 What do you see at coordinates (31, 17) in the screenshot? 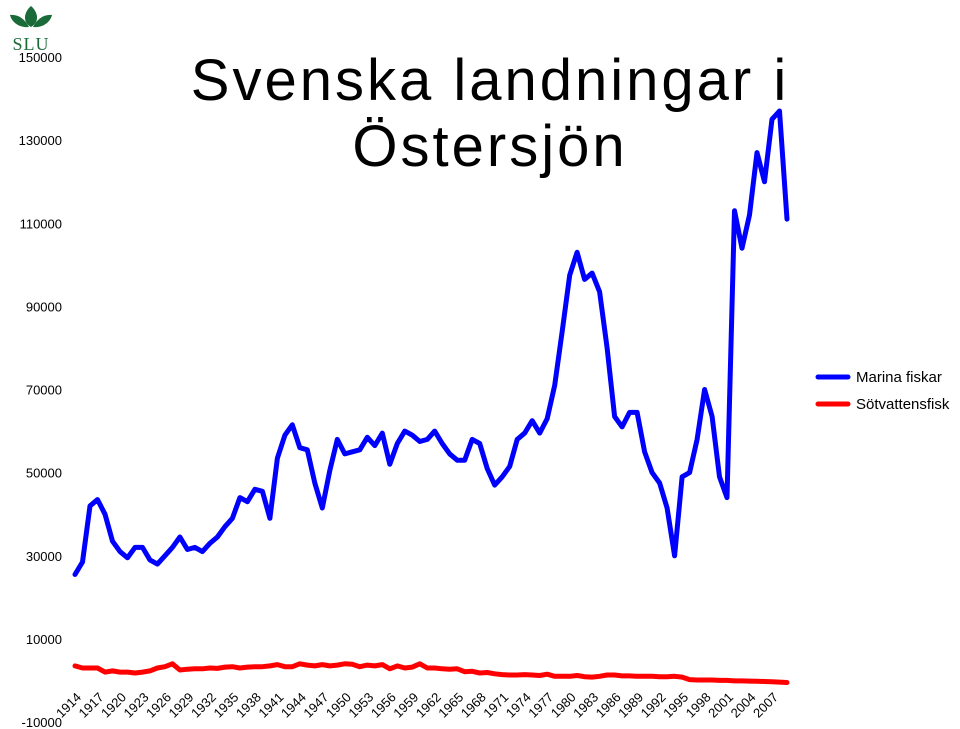
I see `leaf-icon` at bounding box center [31, 17].